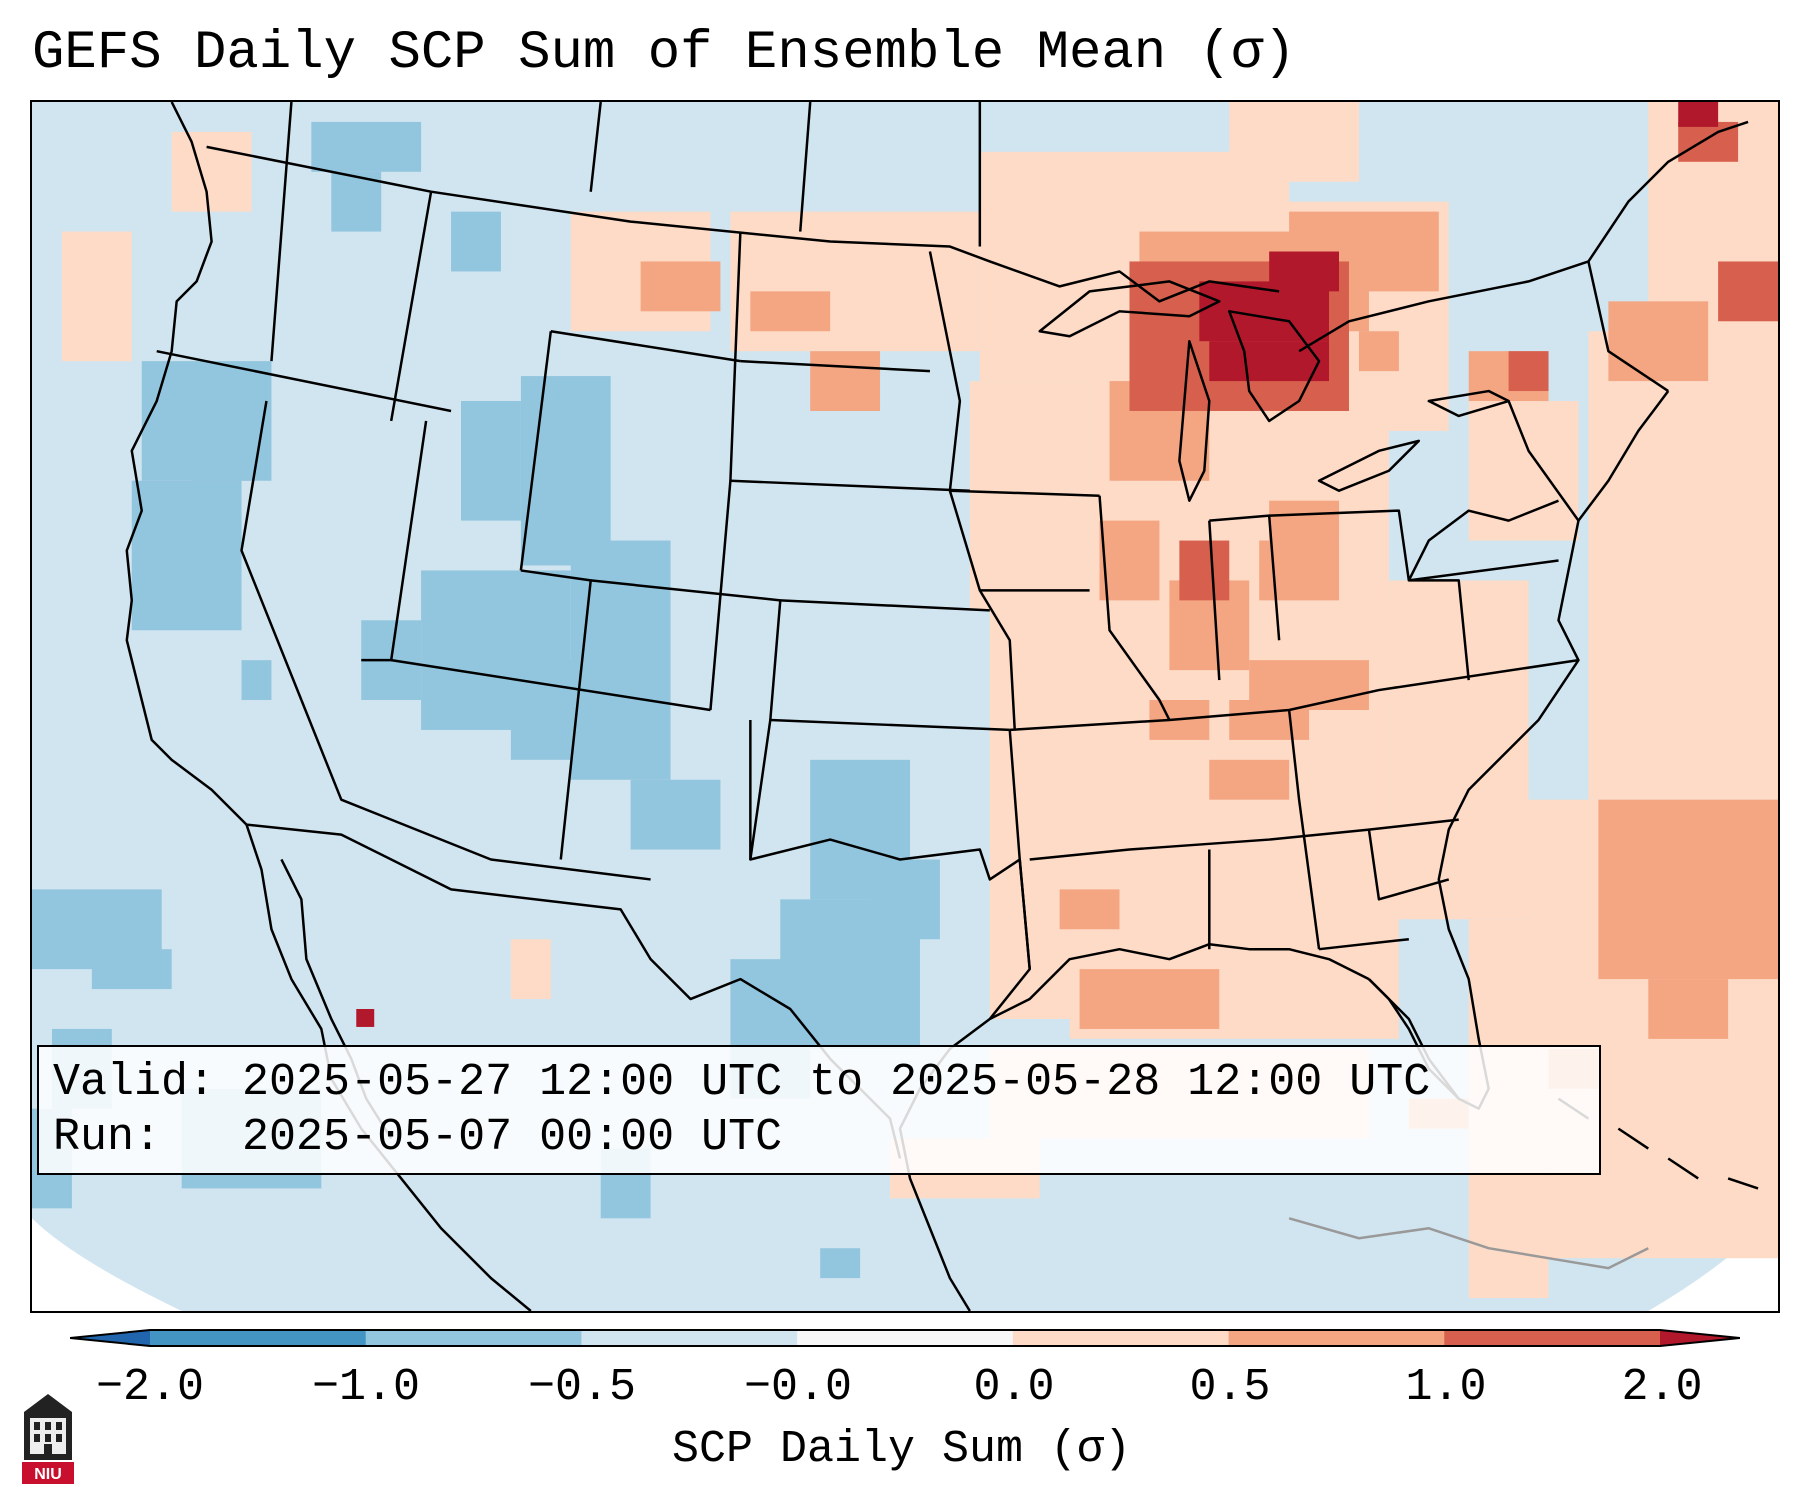 This screenshot has height=1506, width=1803. I want to click on colorbar-tick-label: −0.0, so click(798, 1387).